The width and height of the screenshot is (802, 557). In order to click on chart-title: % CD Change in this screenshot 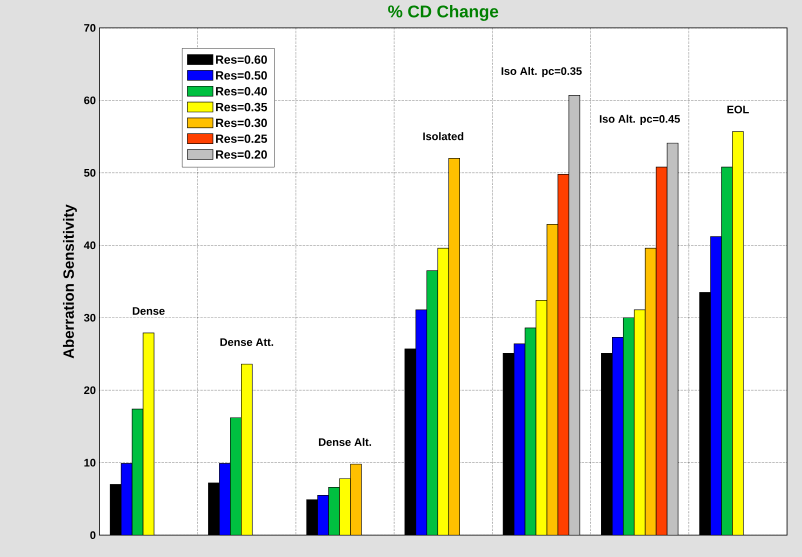, I will do `click(443, 12)`.